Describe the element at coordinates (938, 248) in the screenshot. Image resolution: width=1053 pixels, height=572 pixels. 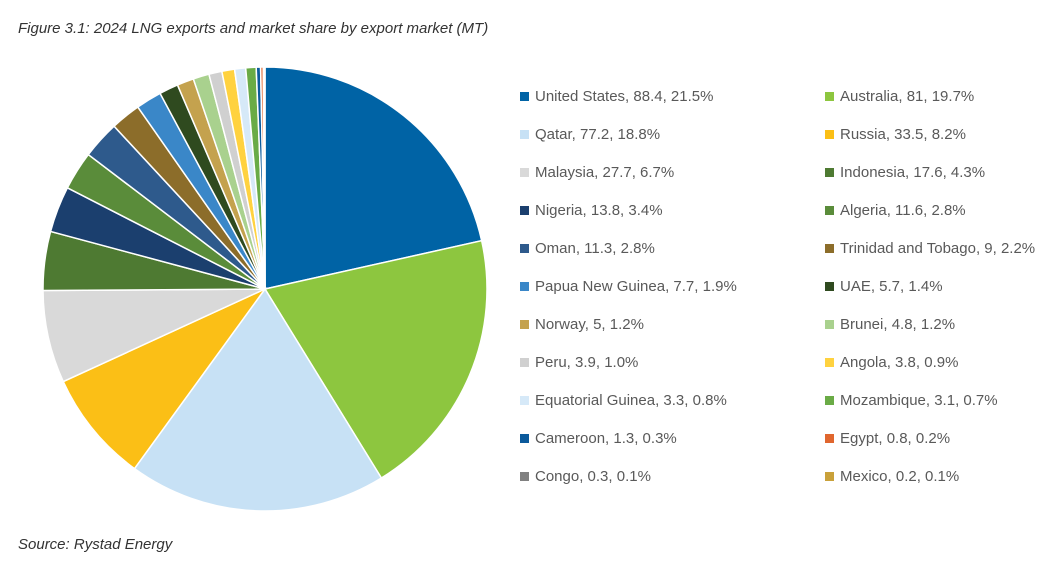
I see `legend-label: Trinidad and Tobago, 9, 2.2%` at that location.